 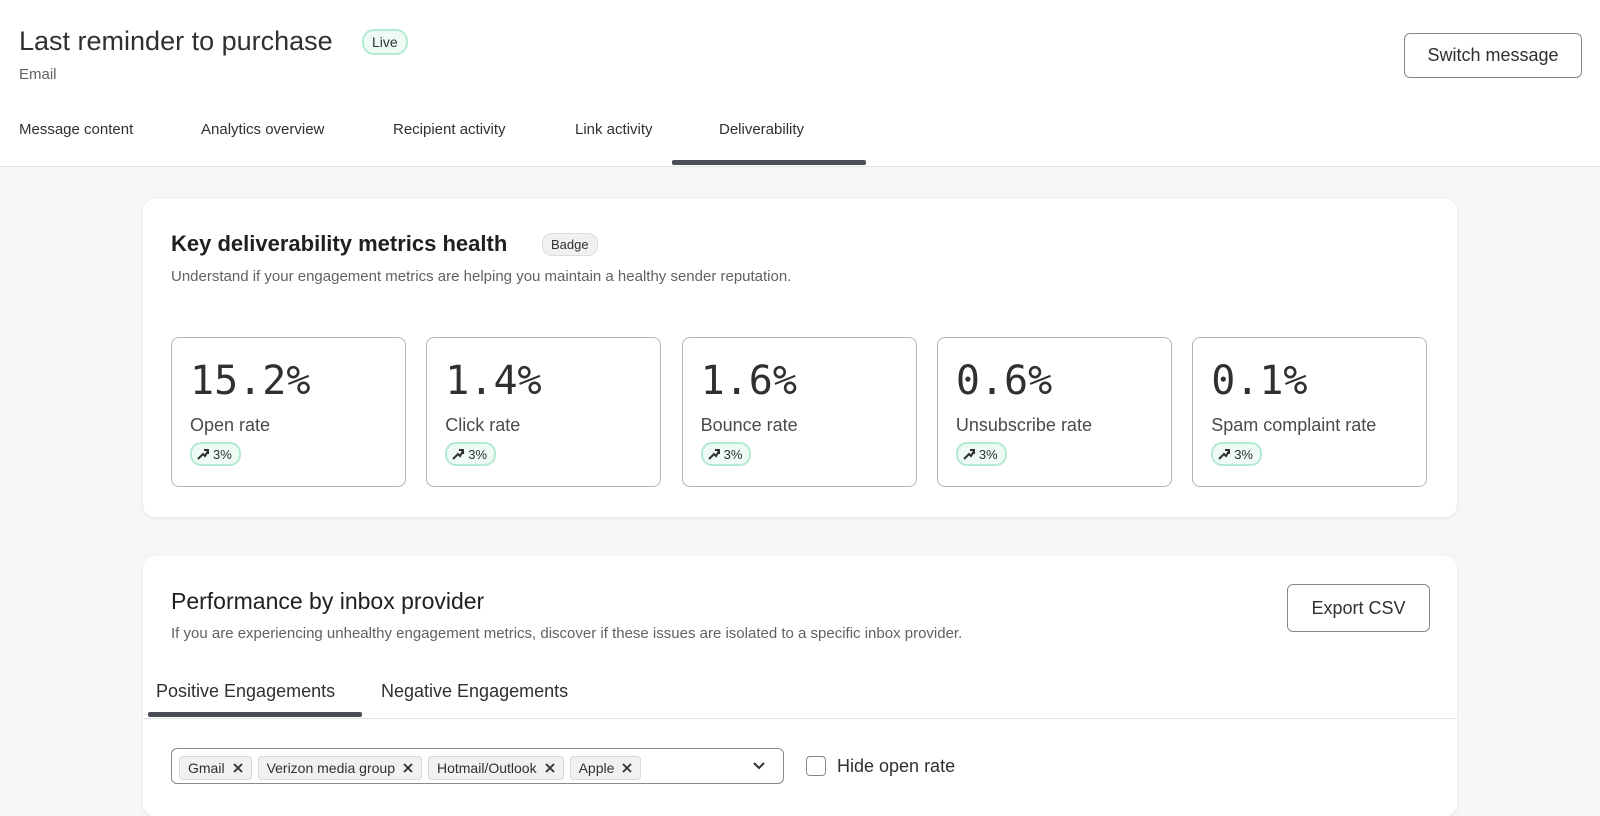 I want to click on dropdown-chevron, so click(x=759, y=766).